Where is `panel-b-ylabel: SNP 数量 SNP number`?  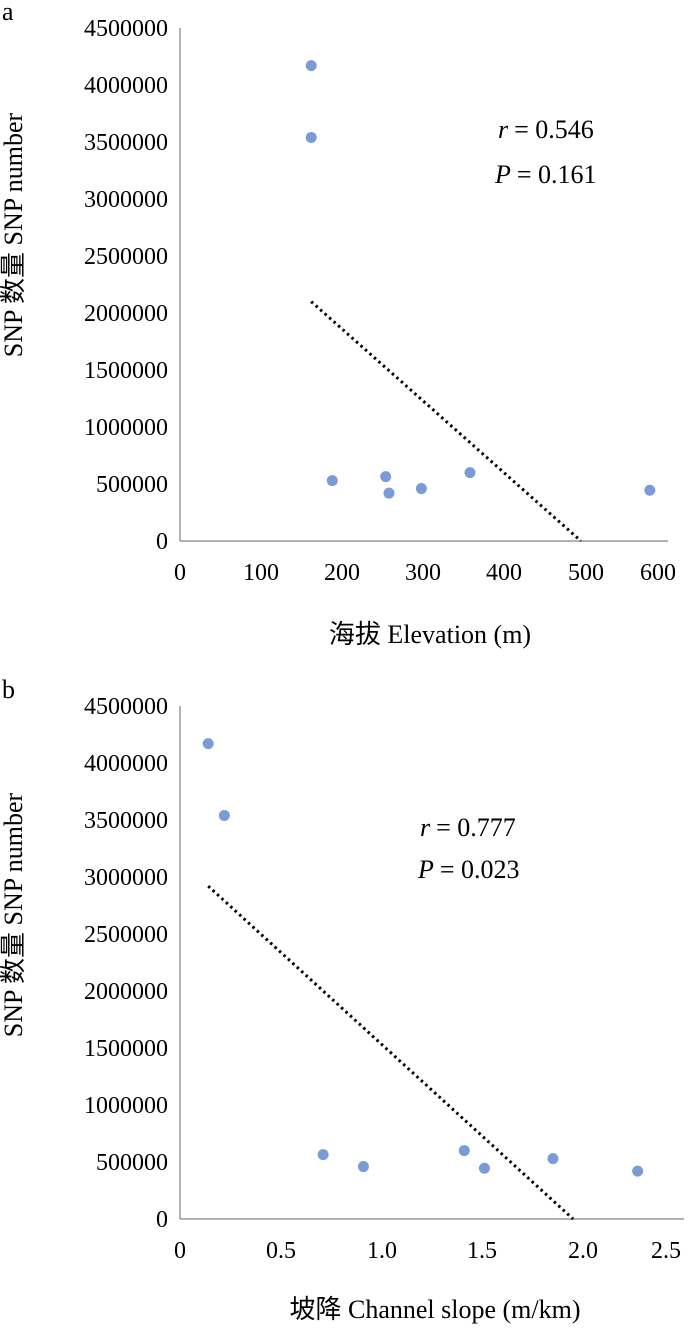
panel-b-ylabel: SNP 数量 SNP number is located at coordinates (14, 914).